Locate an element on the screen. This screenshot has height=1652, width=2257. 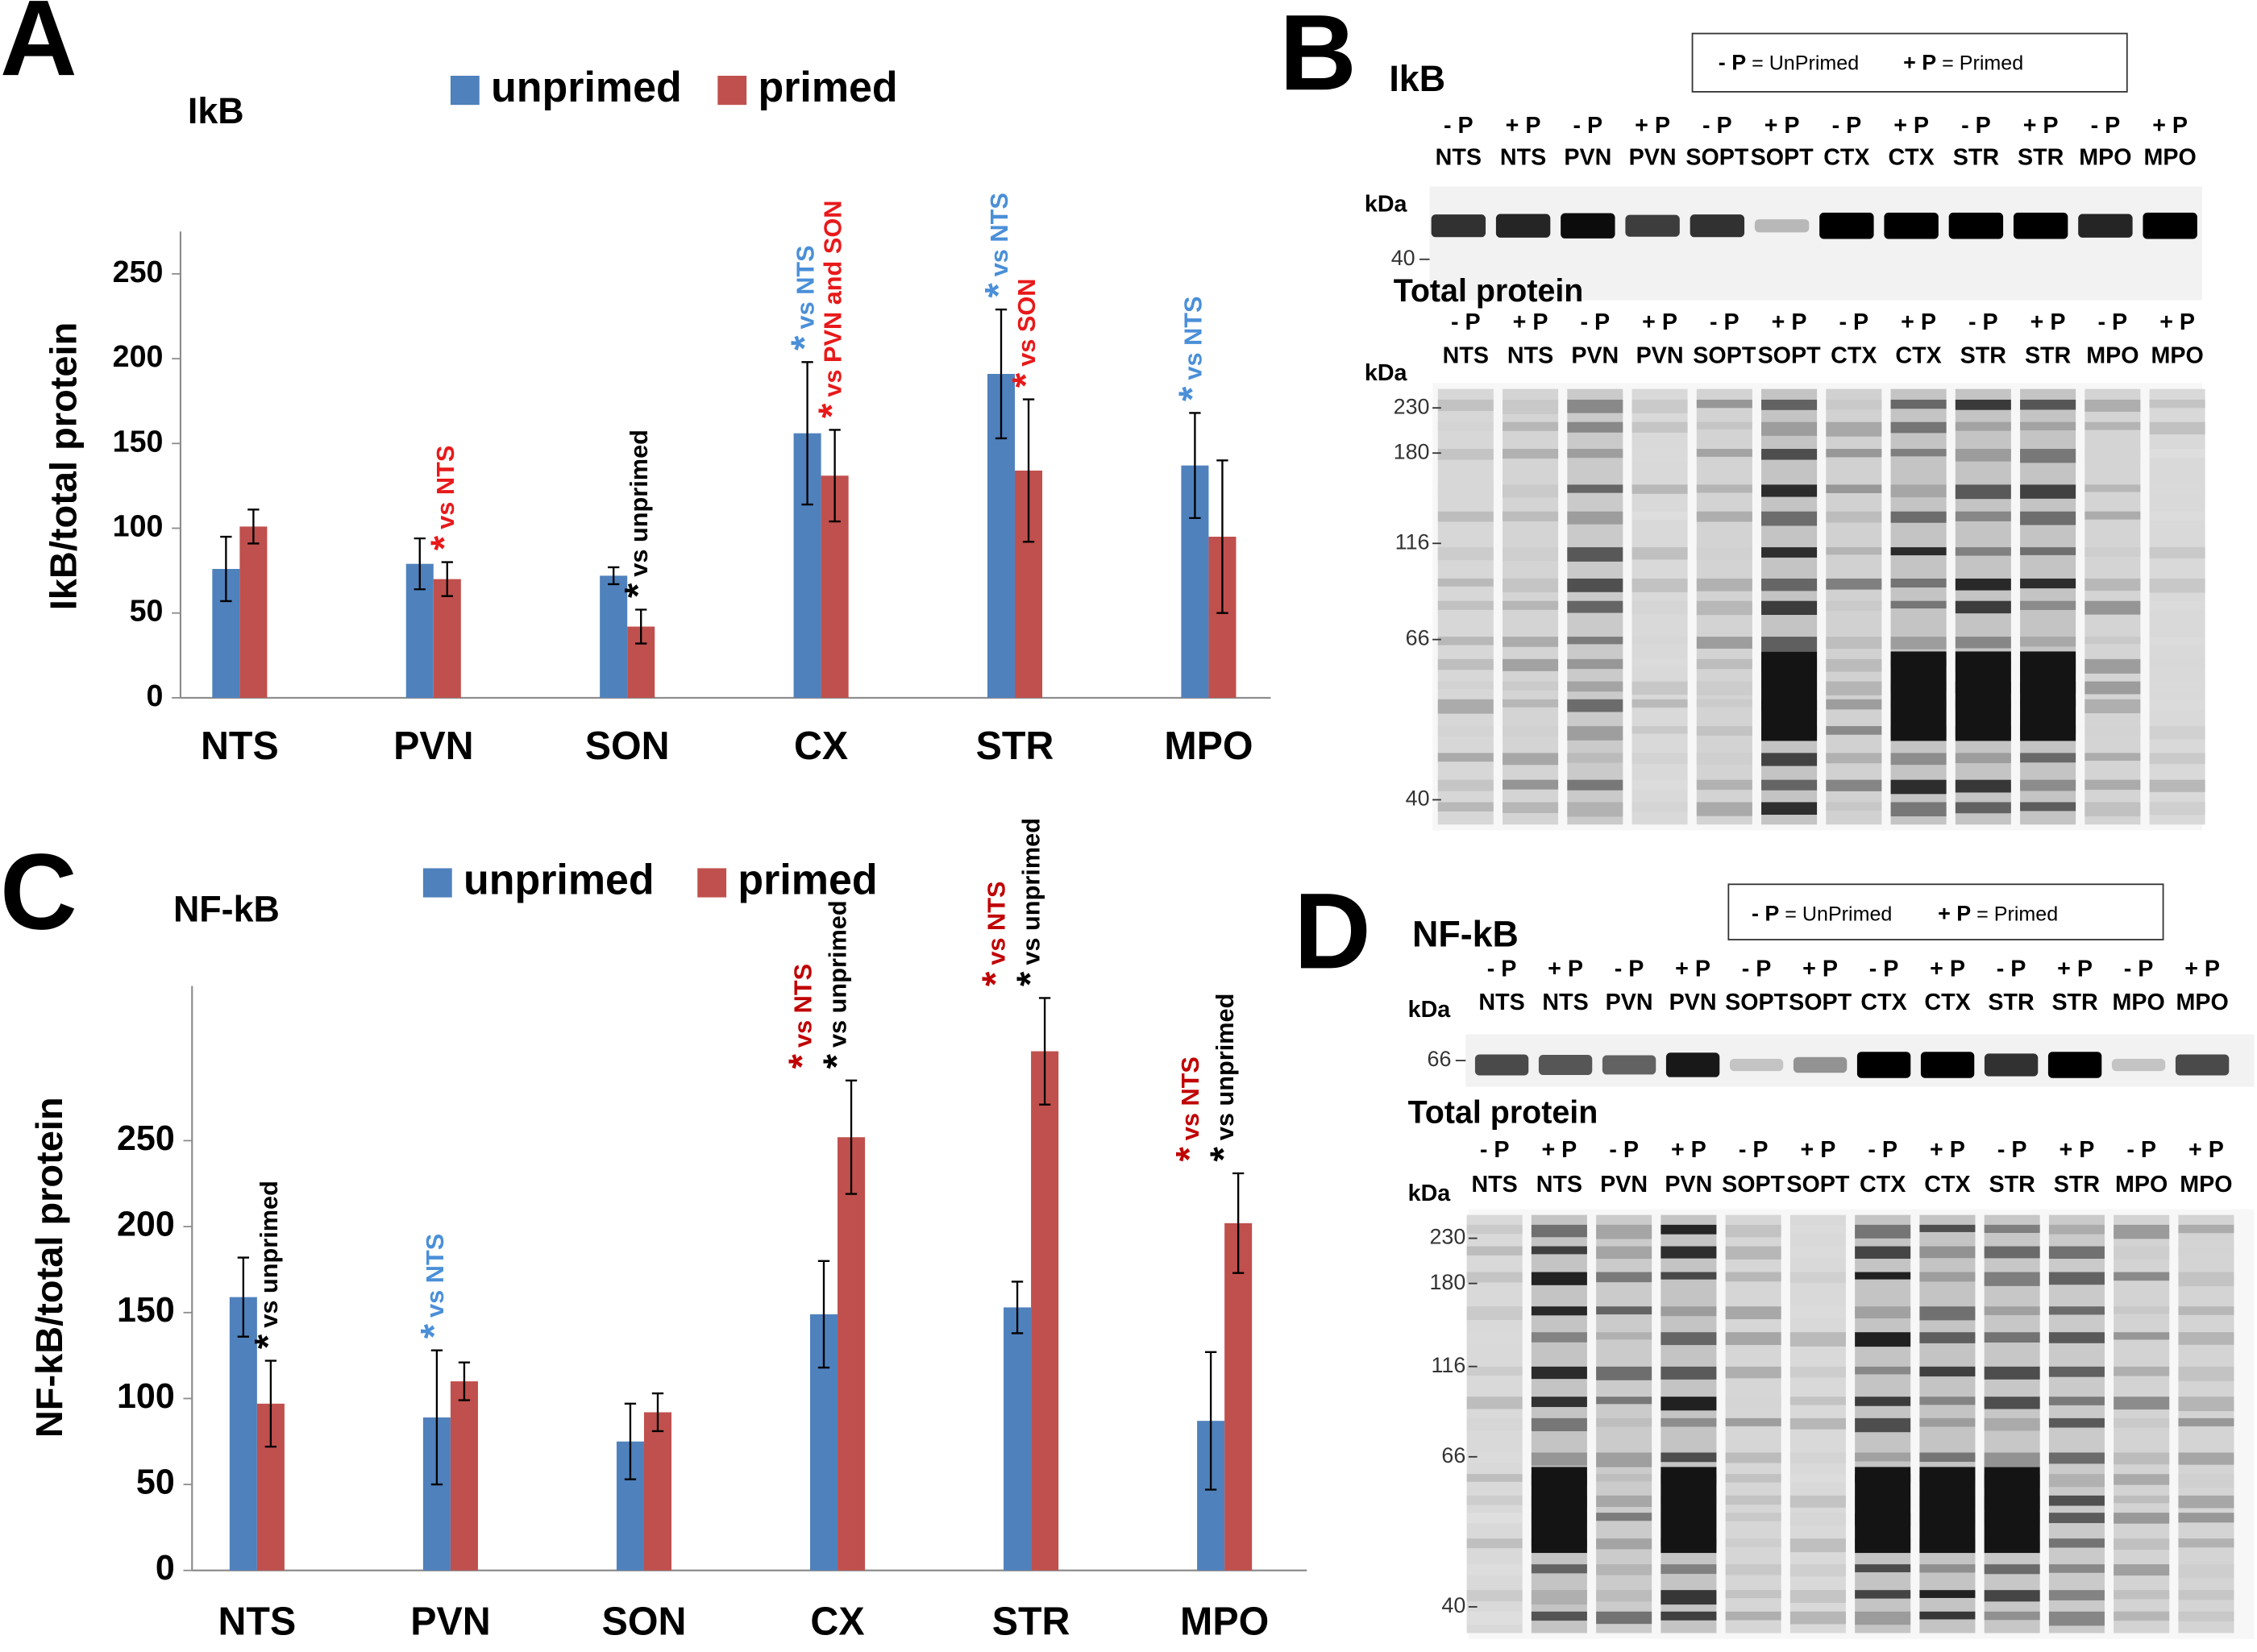
marker-label: 116 is located at coordinates (1412, 541).